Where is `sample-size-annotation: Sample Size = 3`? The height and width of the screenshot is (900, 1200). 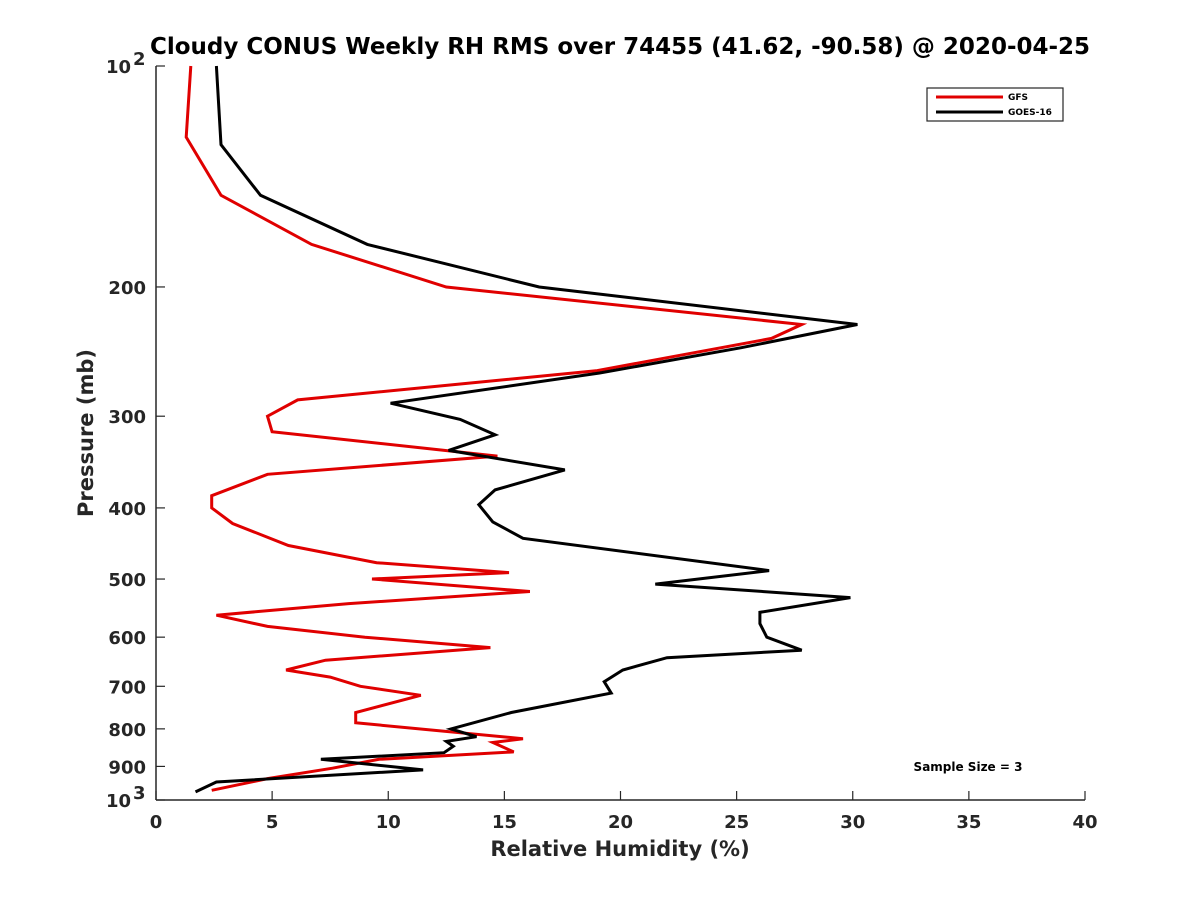
sample-size-annotation: Sample Size = 3 is located at coordinates (968, 767).